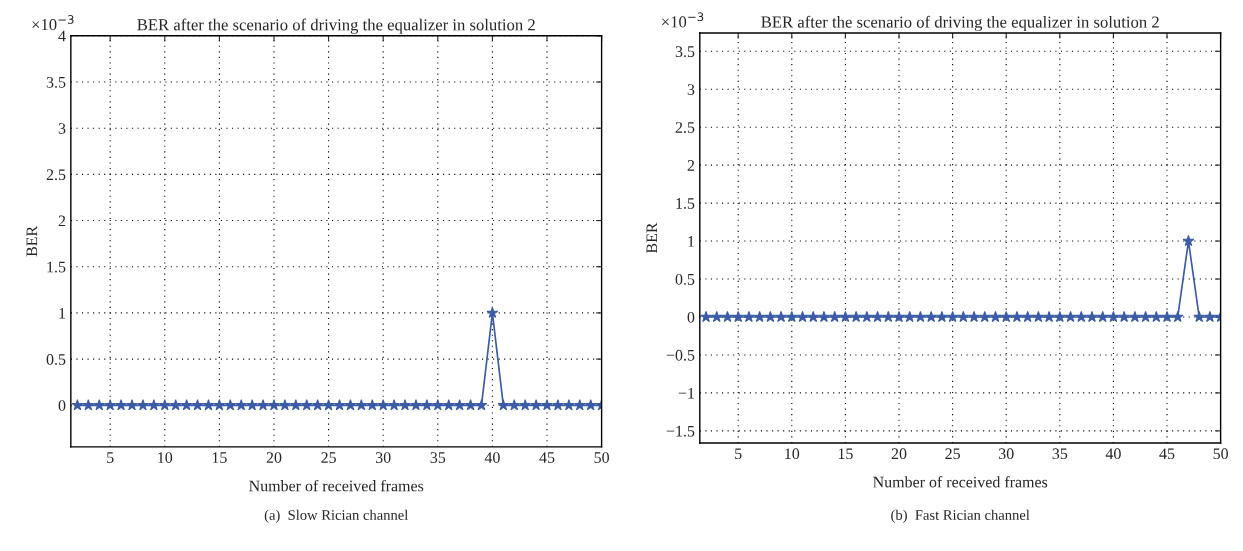 The width and height of the screenshot is (1243, 551). I want to click on text: (a) Slow Rician channel, so click(336, 516).